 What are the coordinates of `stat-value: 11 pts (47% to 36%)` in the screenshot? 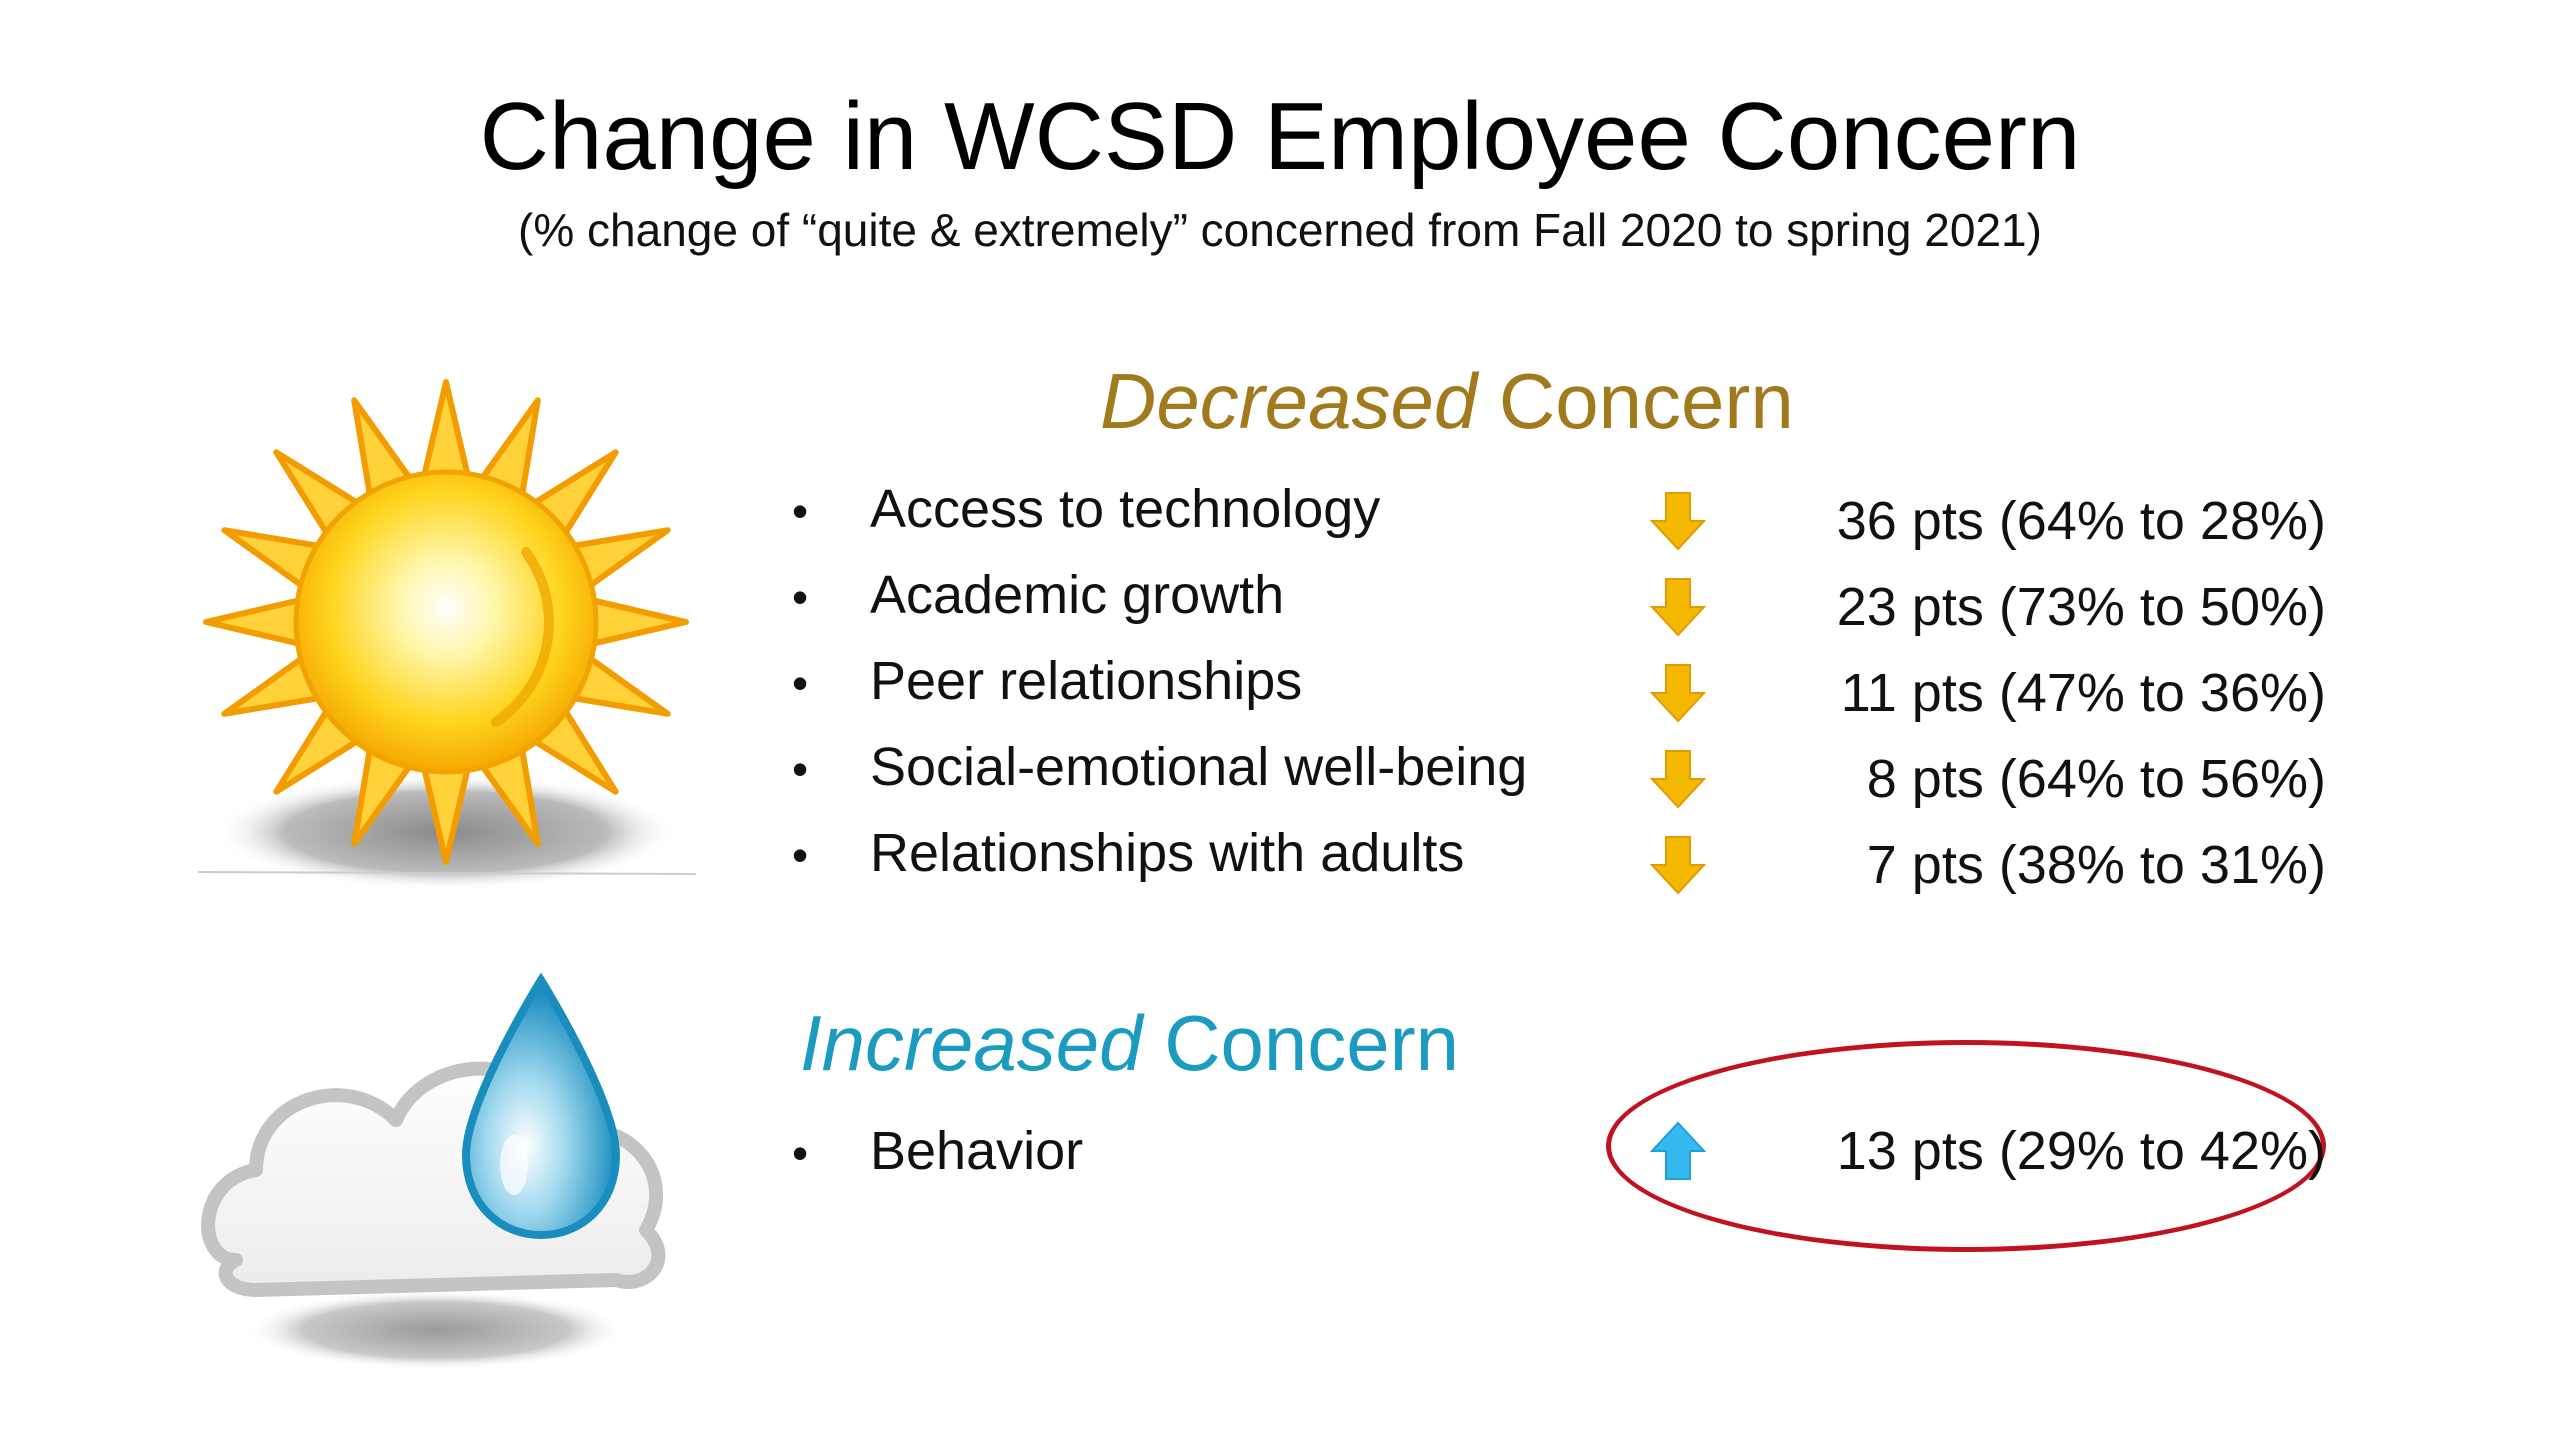 It's located at (2083, 693).